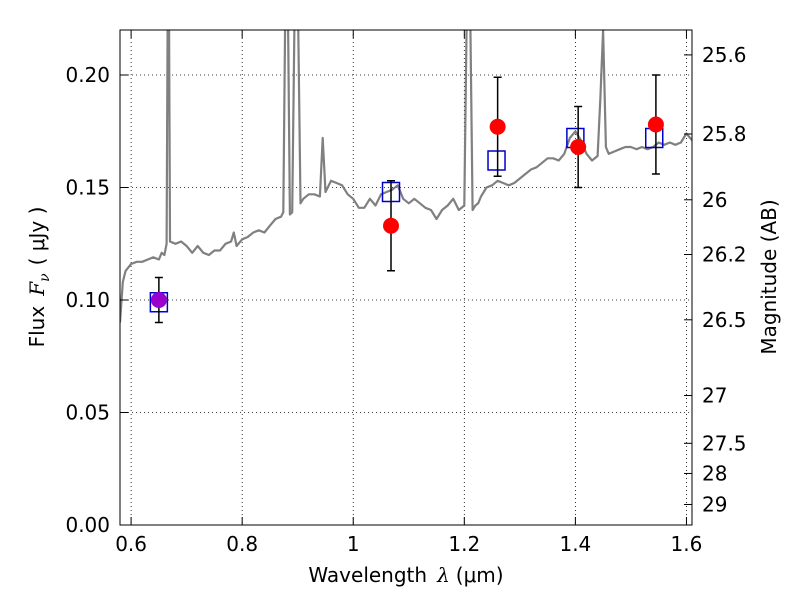 This screenshot has height=600, width=800. I want to click on y2-tick-label: 26.2, so click(724, 254).